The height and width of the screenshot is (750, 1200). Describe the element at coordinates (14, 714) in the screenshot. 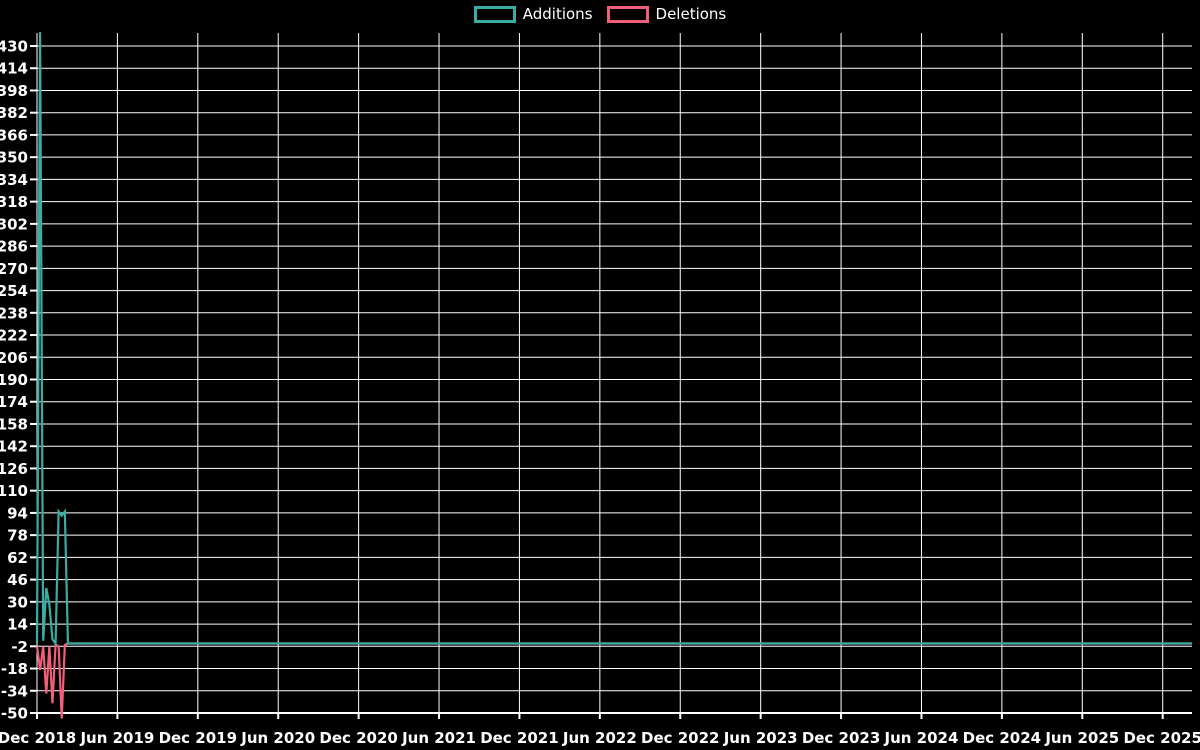

I see `y-tick-label: -50` at that location.